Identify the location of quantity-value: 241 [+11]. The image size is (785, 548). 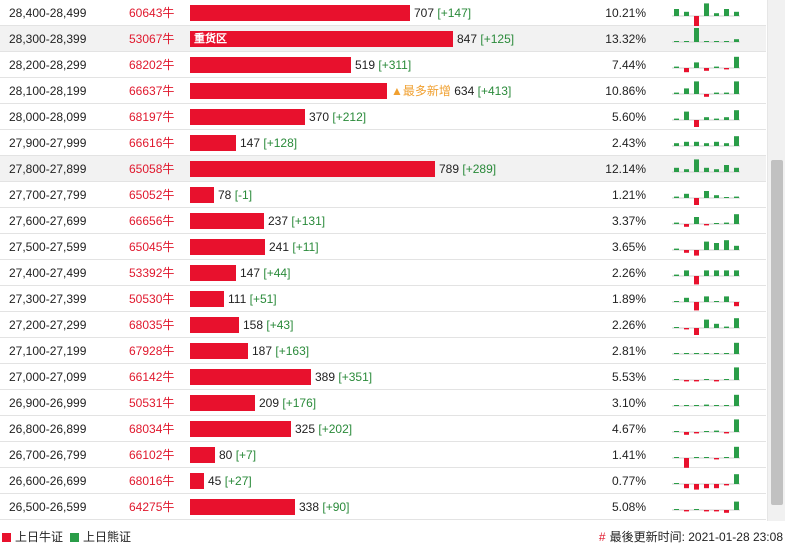
(294, 247).